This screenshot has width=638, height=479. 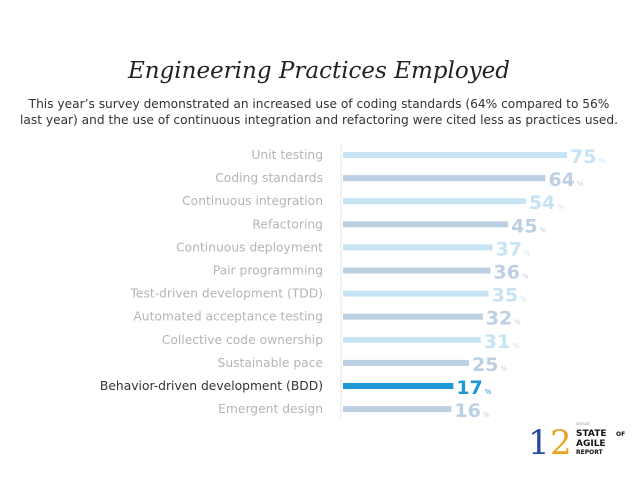 What do you see at coordinates (509, 249) in the screenshot?
I see `value-label: 37` at bounding box center [509, 249].